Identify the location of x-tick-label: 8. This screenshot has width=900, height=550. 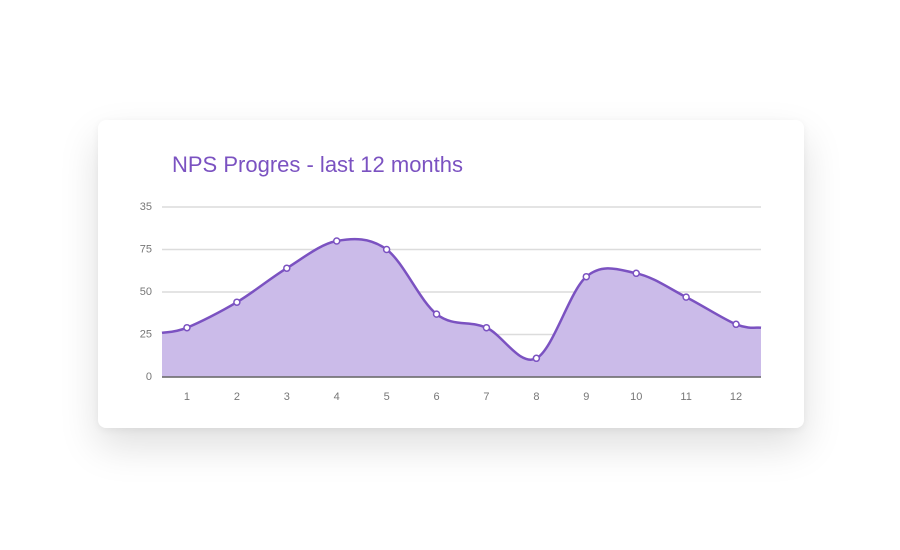
(536, 397).